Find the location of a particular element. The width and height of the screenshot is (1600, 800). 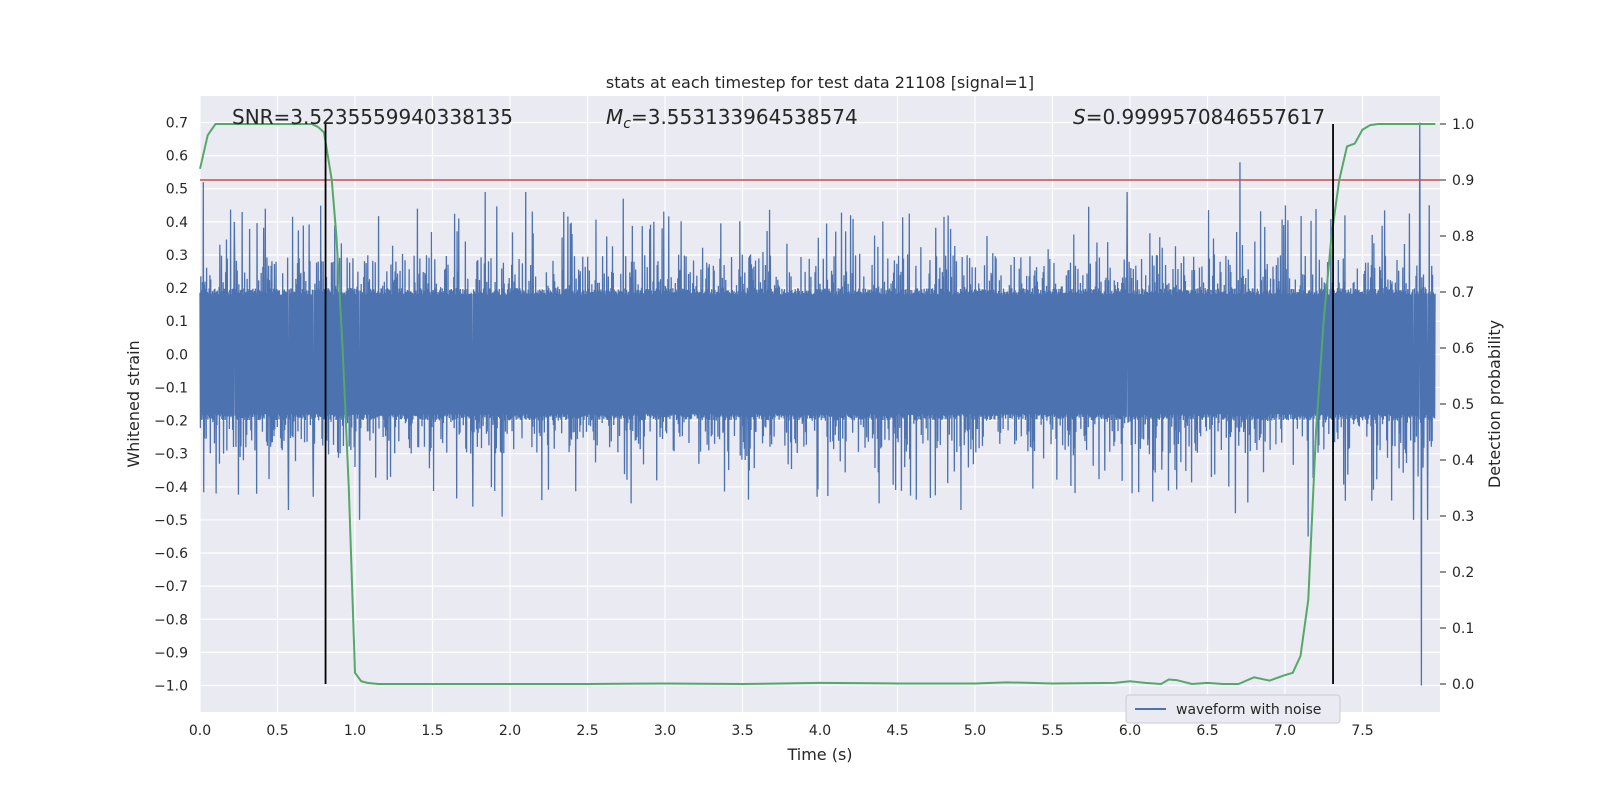

y2-tick-label: 0.4 is located at coordinates (1463, 461).